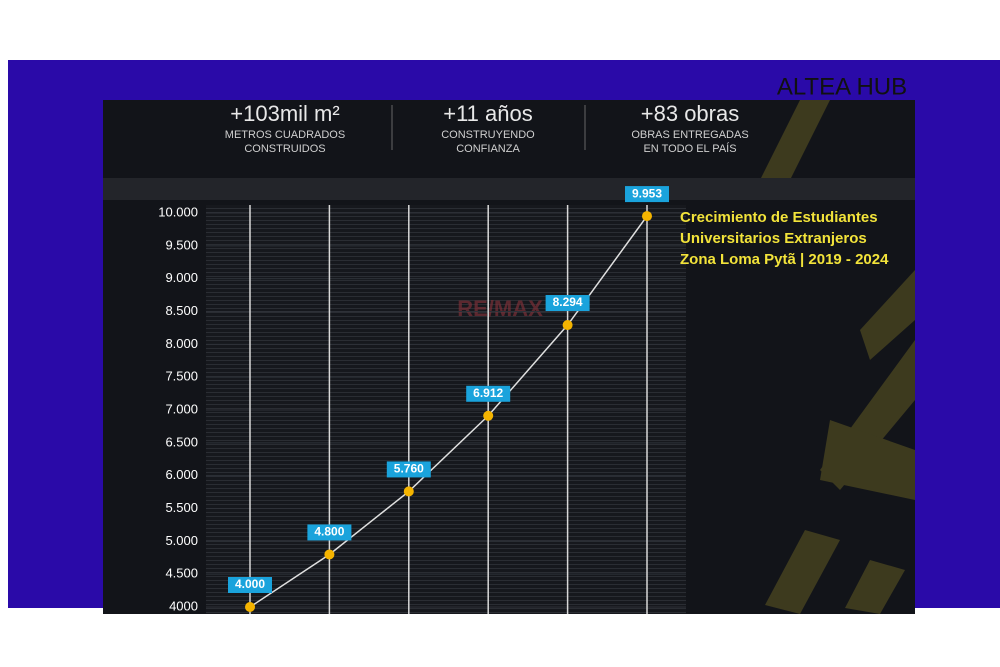 The height and width of the screenshot is (667, 1000). I want to click on y-tick-label: 6.000, so click(181, 474).